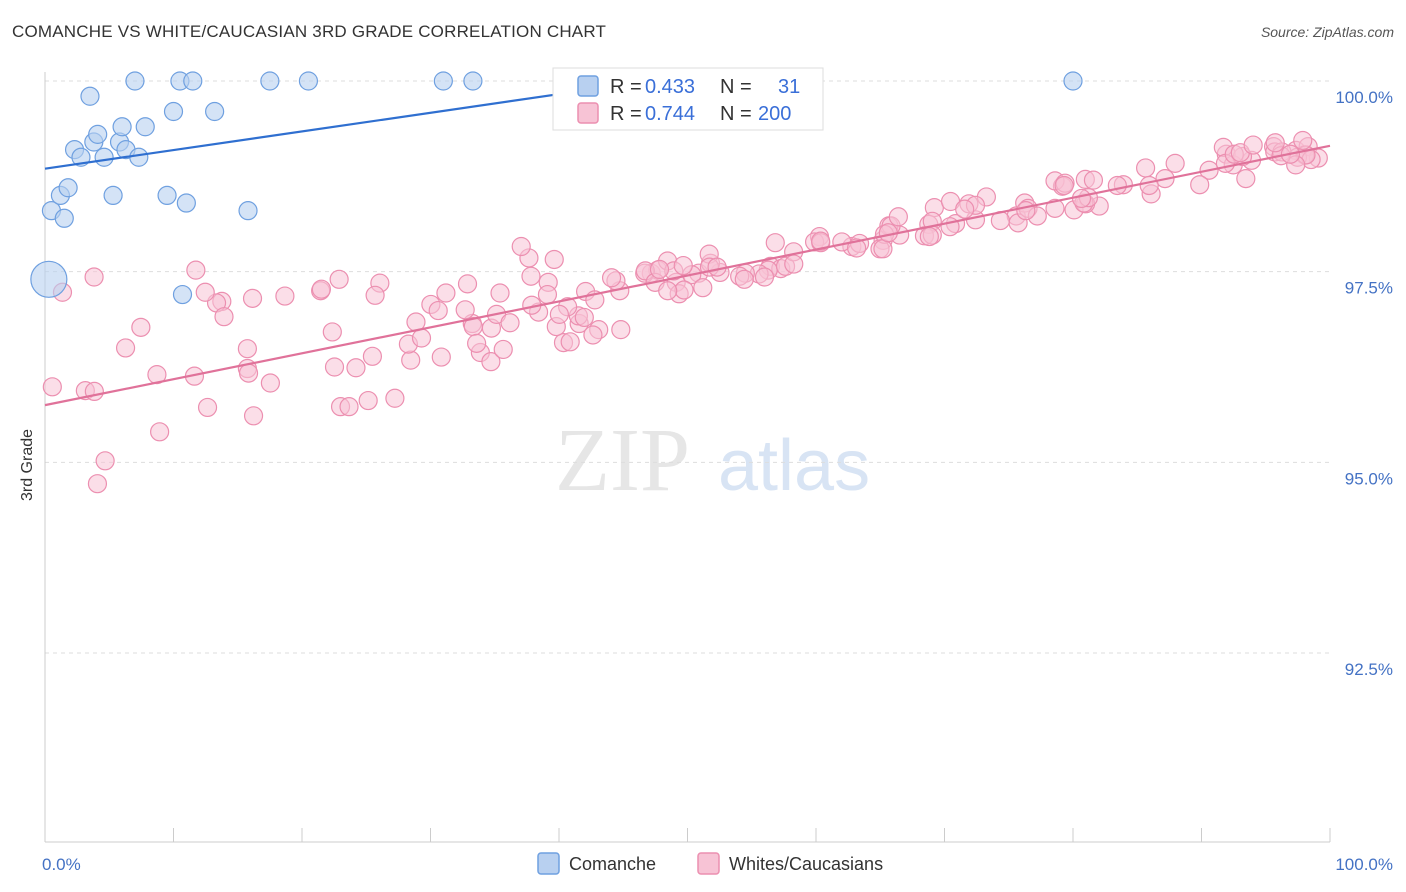 This screenshot has width=1406, height=892. Describe the element at coordinates (626, 114) in the screenshot. I see `legend-r-label-2: R =` at that location.